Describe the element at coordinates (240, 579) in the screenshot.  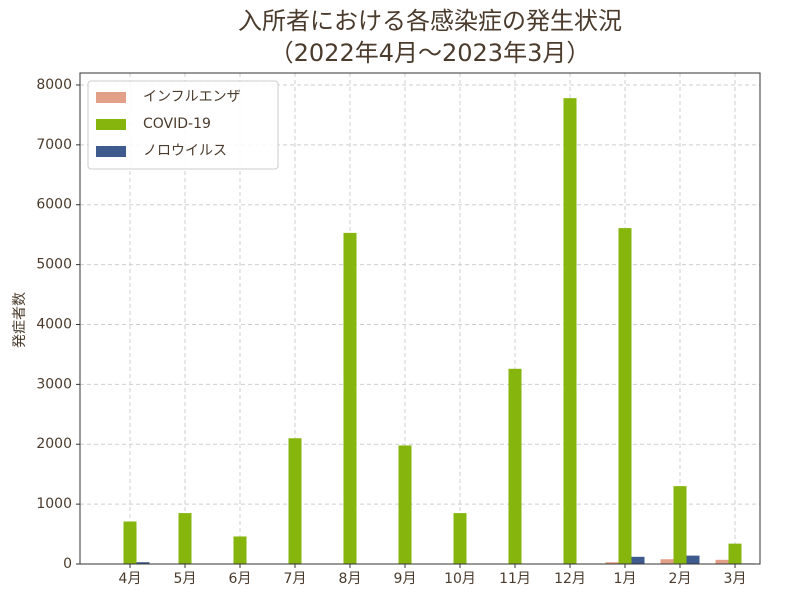
I see `x-tick-label: 6月` at that location.